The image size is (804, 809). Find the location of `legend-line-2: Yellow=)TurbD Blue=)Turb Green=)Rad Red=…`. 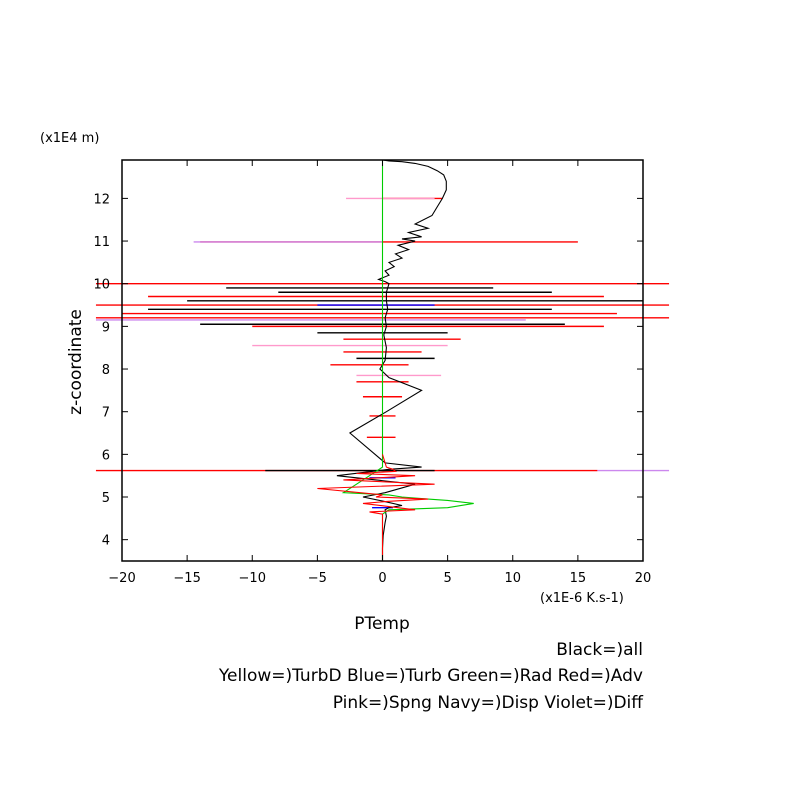

legend-line-2: Yellow=)TurbD Blue=)Turb Green=)Rad Red=… is located at coordinates (430, 676).